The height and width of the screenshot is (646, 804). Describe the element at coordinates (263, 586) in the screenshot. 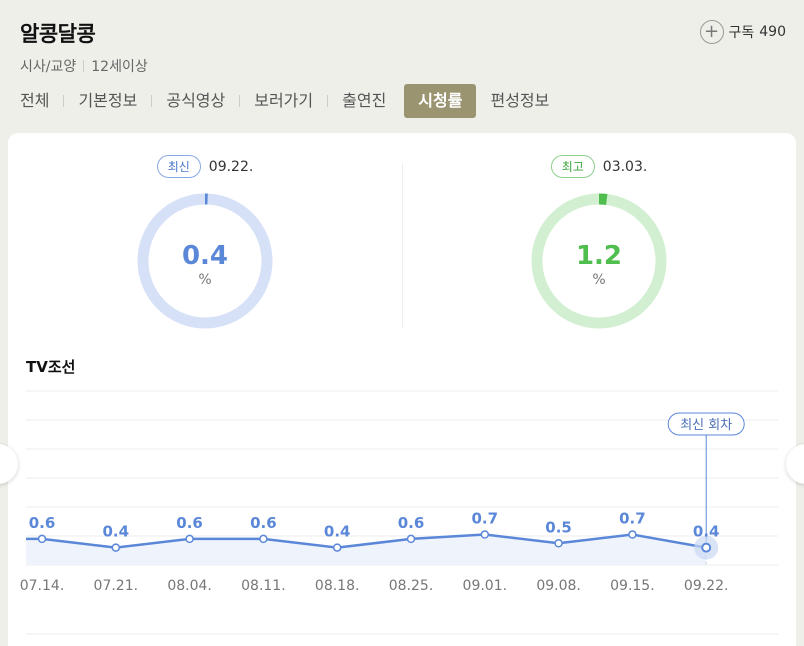

I see `x-tick-label: 08.11.` at that location.